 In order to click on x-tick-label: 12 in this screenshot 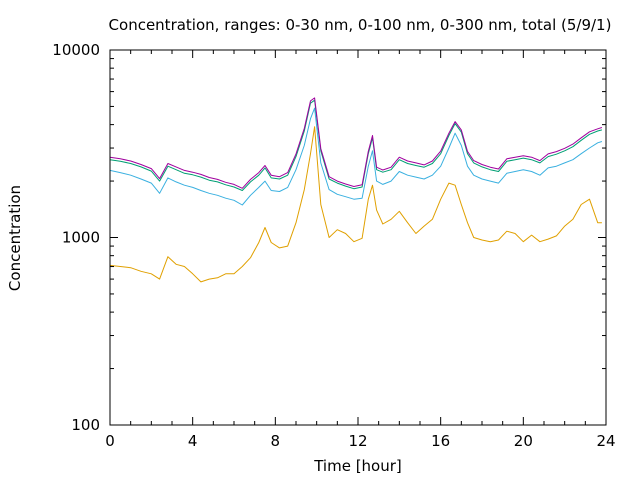, I will do `click(357, 441)`.